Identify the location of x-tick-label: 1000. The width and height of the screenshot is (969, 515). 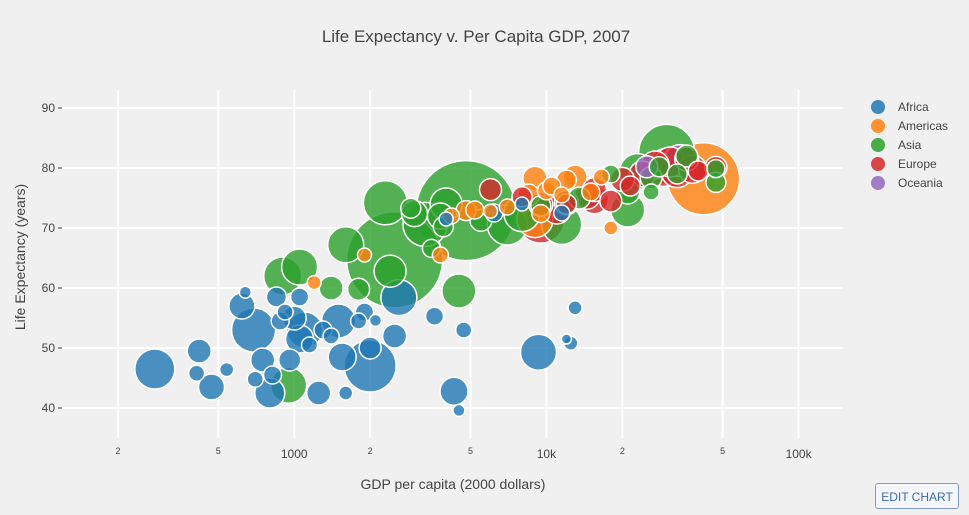
(294, 454).